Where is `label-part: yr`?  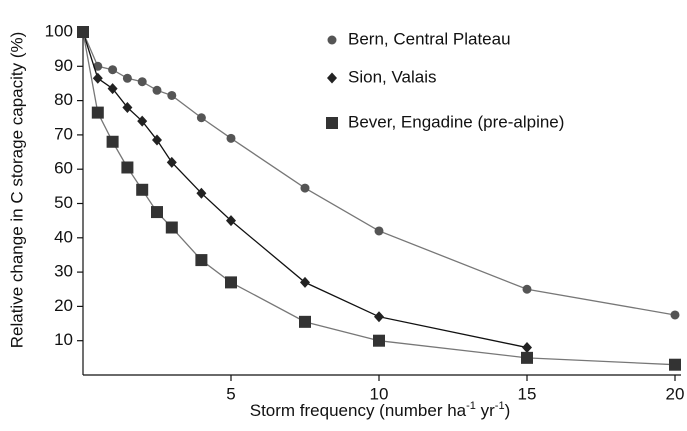
label-part: yr is located at coordinates (485, 410).